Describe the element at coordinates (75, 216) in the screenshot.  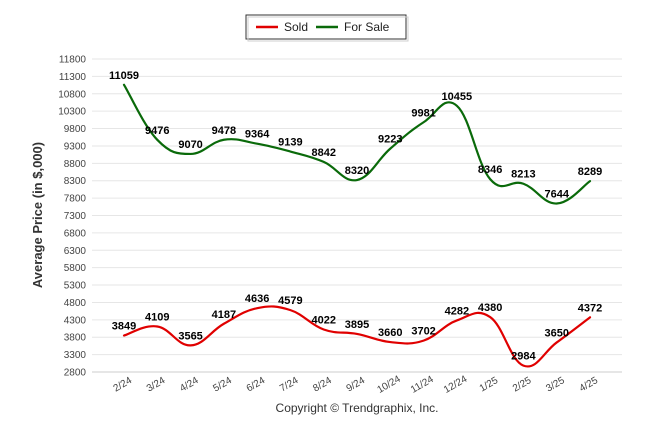
I see `y-tick-label: 7300` at that location.